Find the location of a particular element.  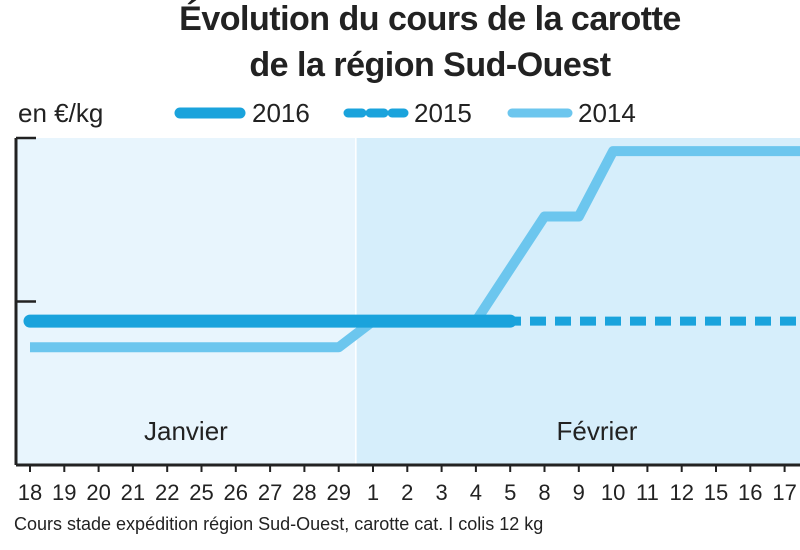

x-tick-label: 4 is located at coordinates (476, 492).